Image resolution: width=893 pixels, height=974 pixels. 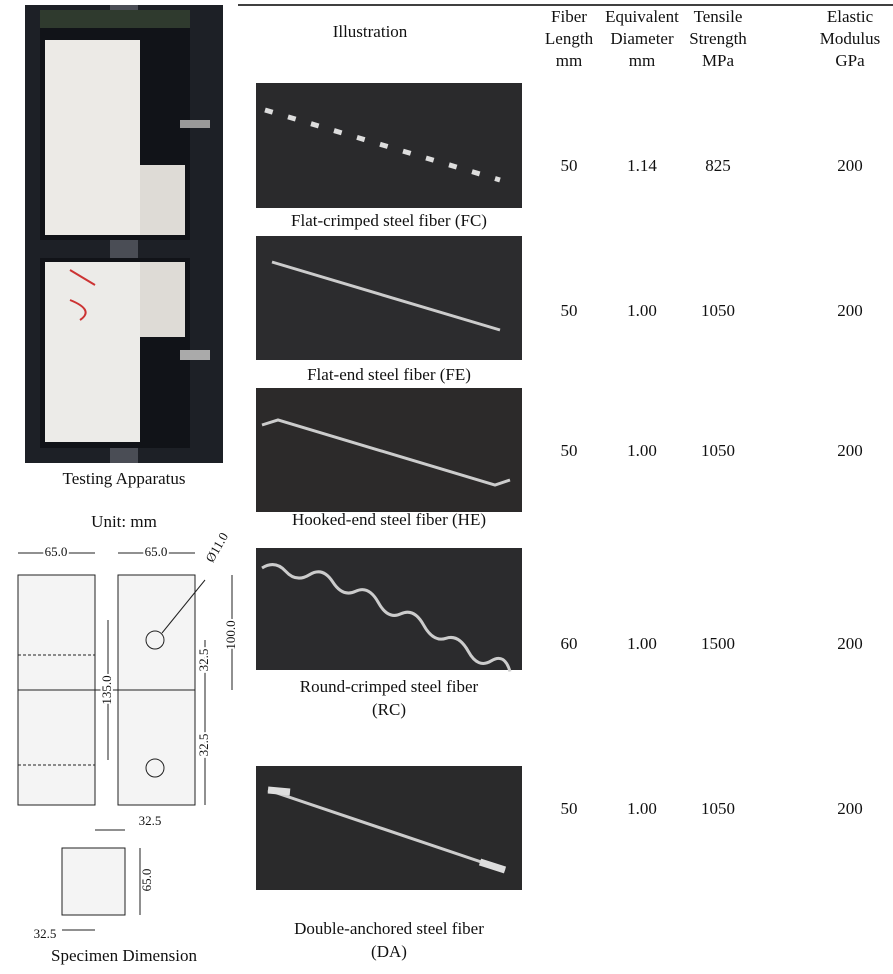 What do you see at coordinates (718, 60) in the screenshot?
I see `header-cell: MPa` at bounding box center [718, 60].